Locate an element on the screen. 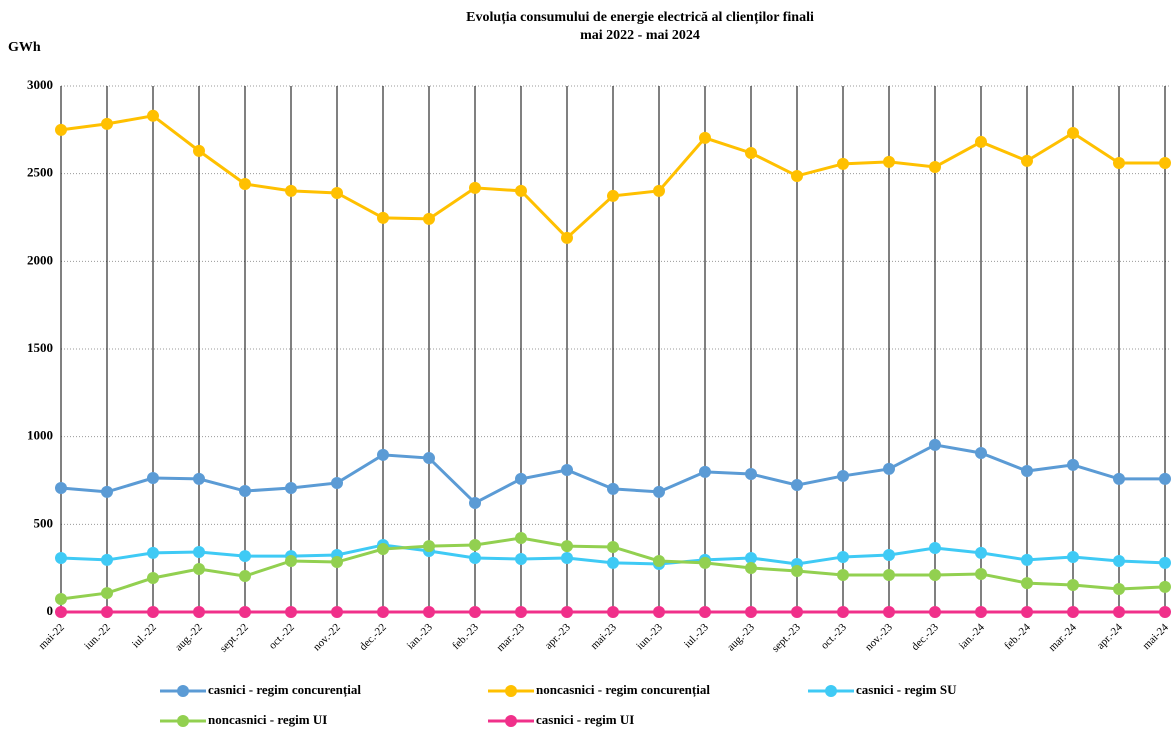  x-tick-label: ian.-24 is located at coordinates (972, 636).